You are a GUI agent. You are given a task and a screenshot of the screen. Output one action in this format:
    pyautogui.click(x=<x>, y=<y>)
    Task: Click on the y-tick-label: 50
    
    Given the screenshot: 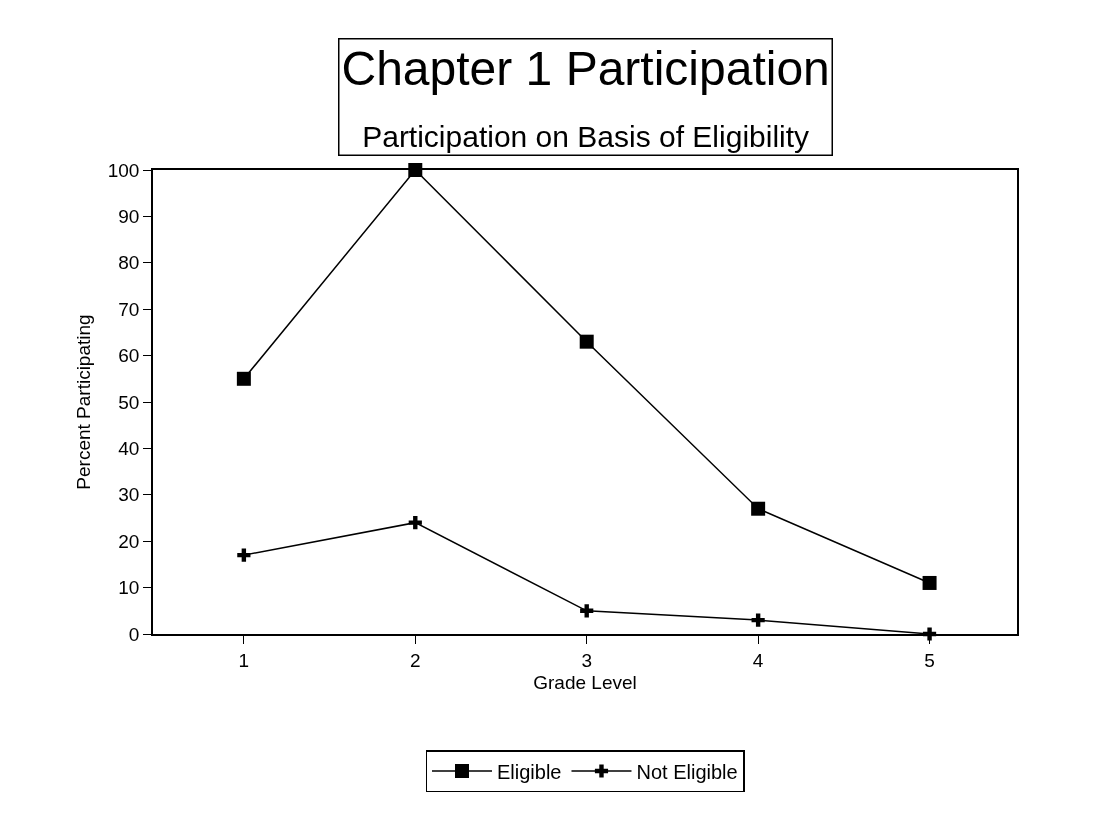 What is the action you would take?
    pyautogui.click(x=129, y=402)
    